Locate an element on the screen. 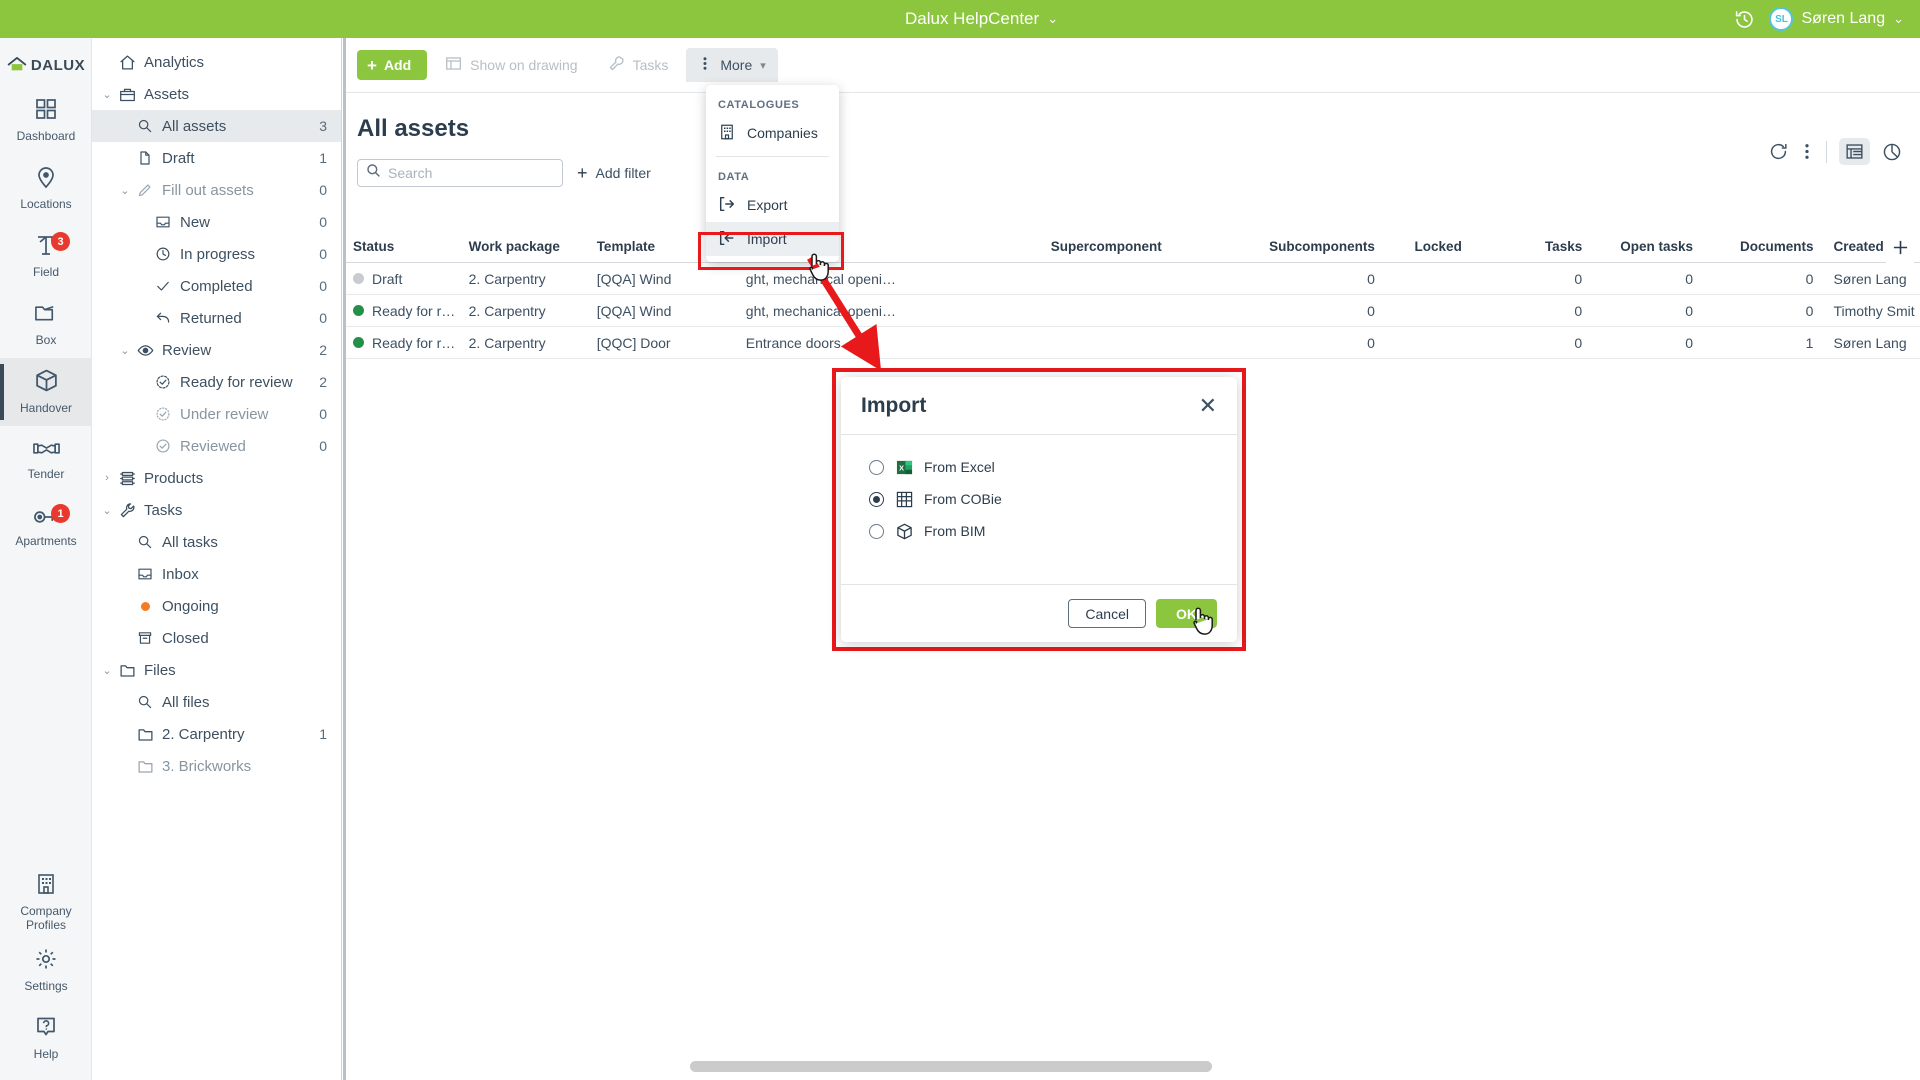 The image size is (1920, 1080). option-from-cobie: From COBie is located at coordinates (1053, 499).